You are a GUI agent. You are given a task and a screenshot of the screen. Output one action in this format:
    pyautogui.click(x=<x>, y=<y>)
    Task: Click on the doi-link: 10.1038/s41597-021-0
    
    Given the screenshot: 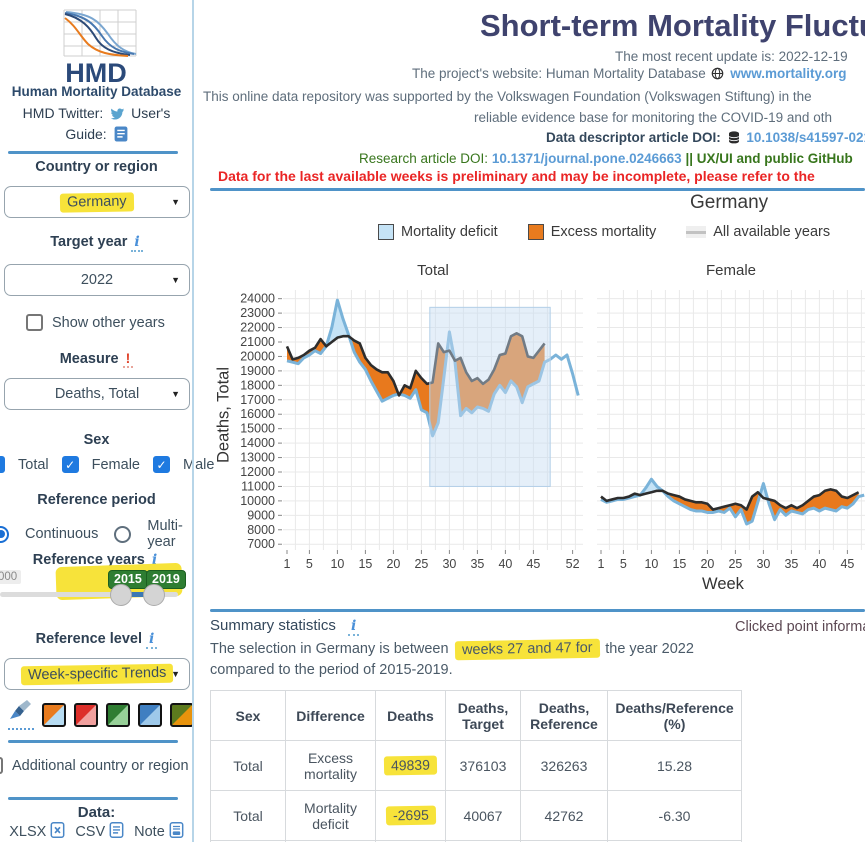 What is the action you would take?
    pyautogui.click(x=805, y=137)
    